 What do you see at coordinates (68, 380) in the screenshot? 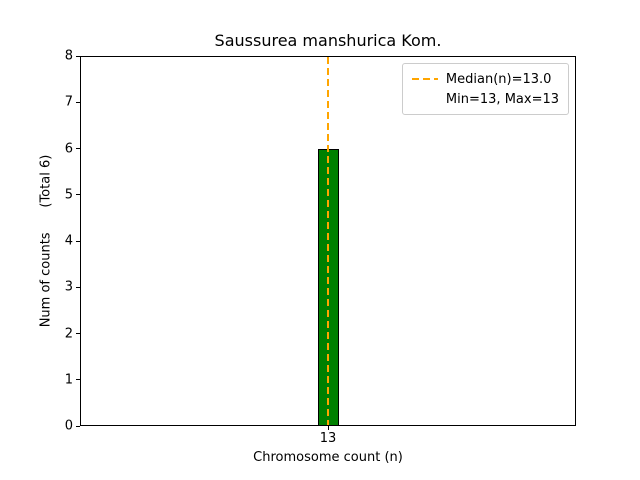
I see `y-tick-label: 1` at bounding box center [68, 380].